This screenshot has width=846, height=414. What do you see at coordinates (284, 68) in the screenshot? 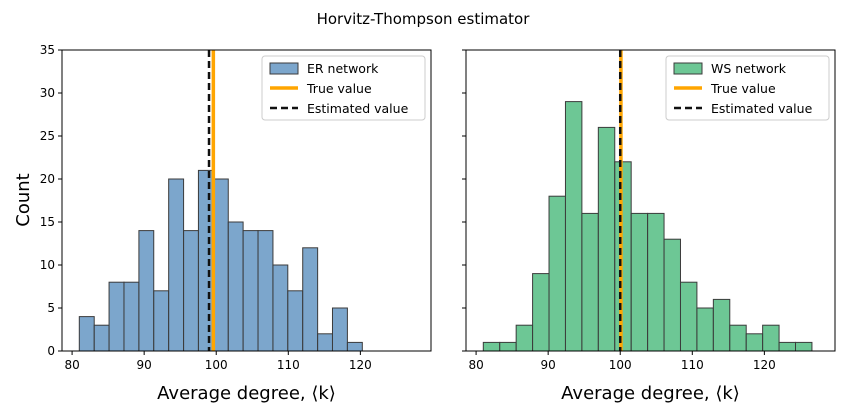
I see `er-legend-swatch` at bounding box center [284, 68].